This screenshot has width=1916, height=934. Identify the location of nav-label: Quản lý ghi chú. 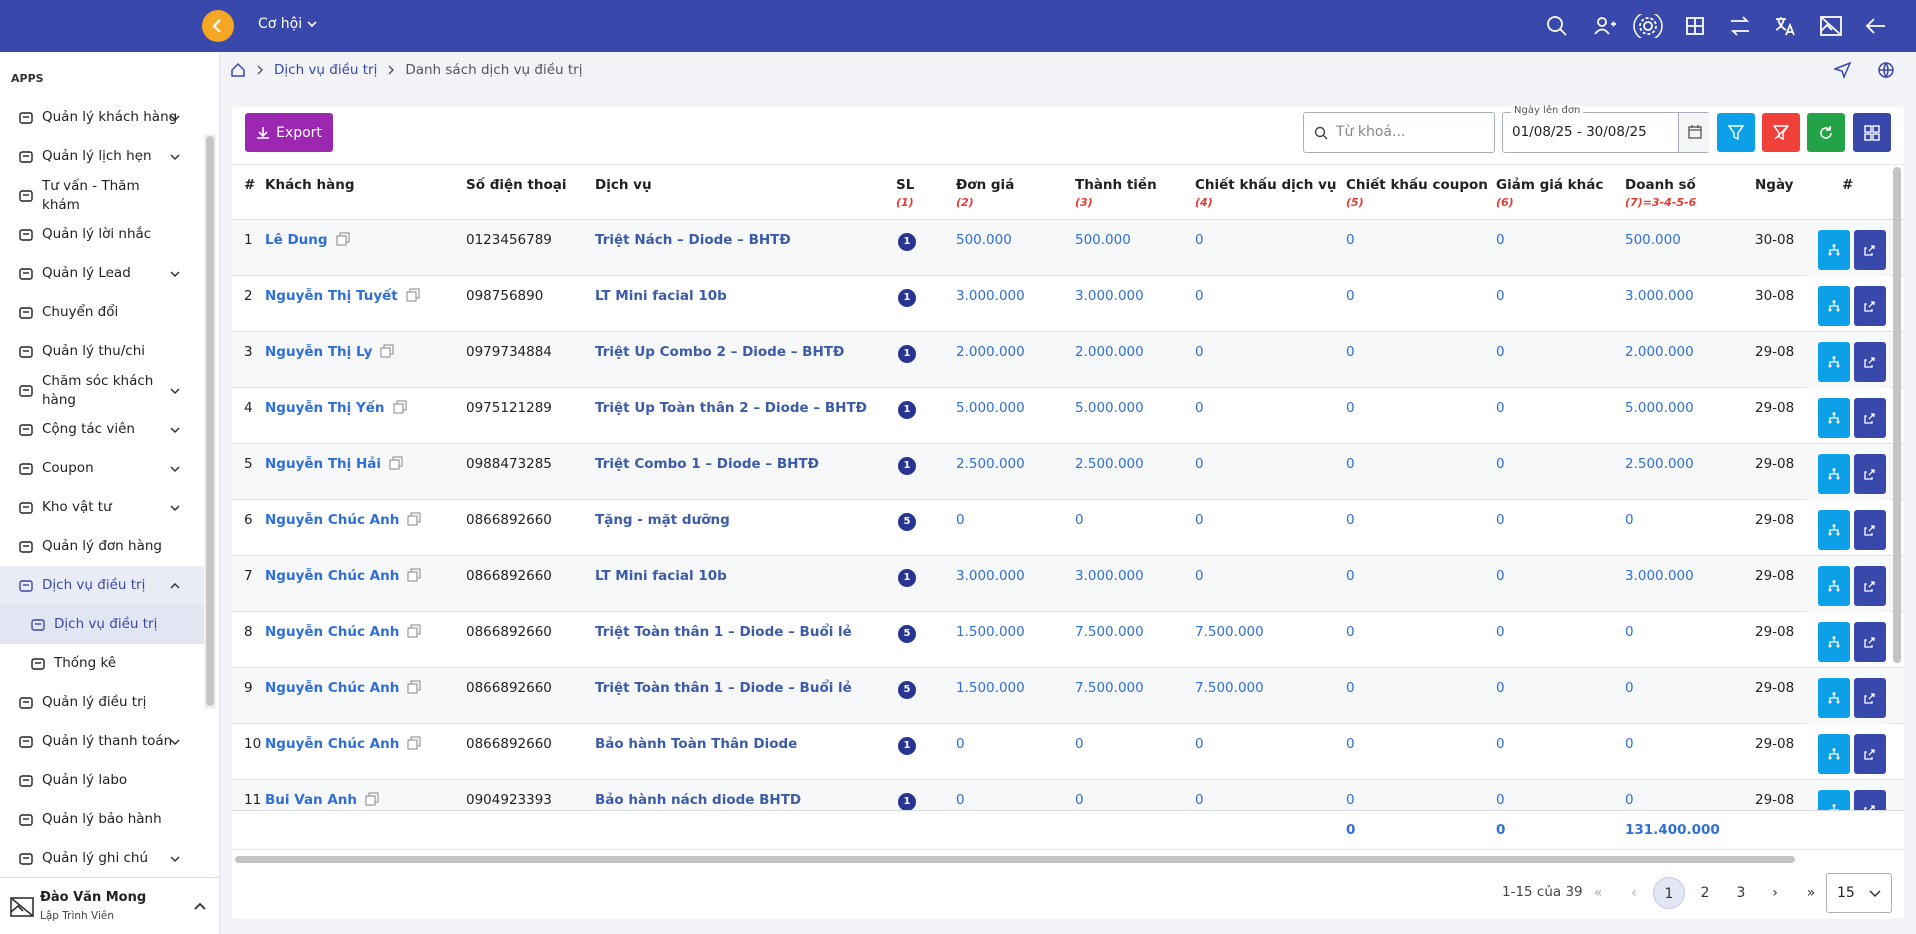
(95, 858).